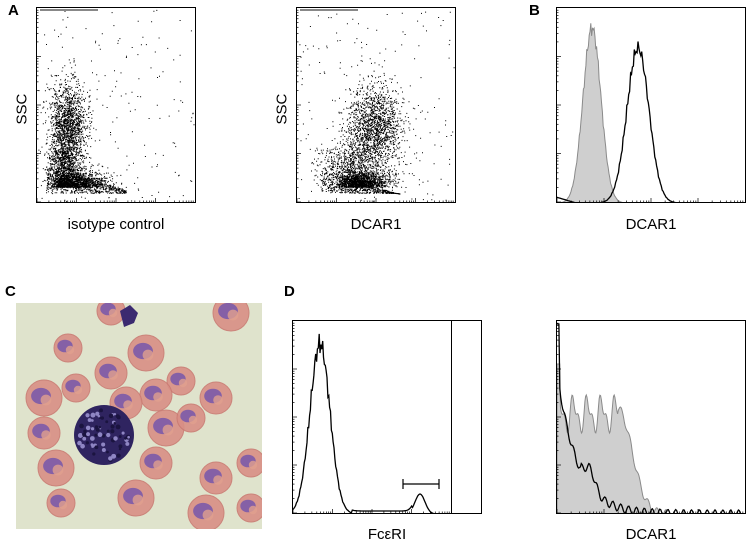 The image size is (753, 546). I want to click on histogram-b-x-ticks, so click(650, 200).